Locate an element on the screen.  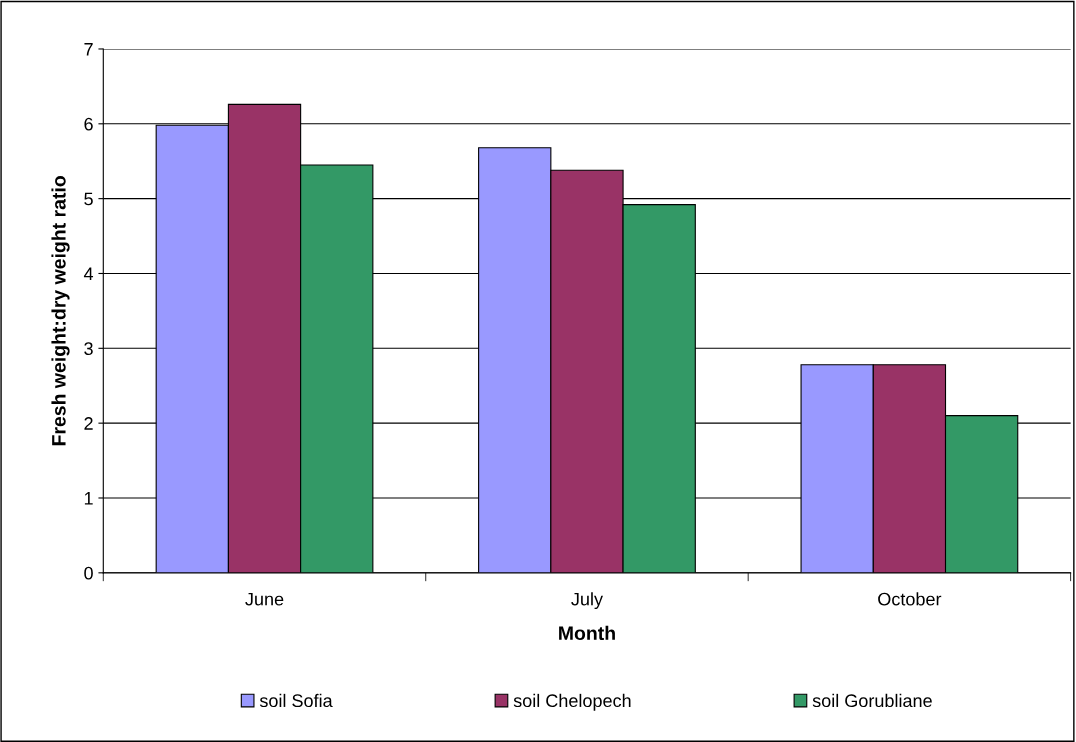
y-tick-label: 6 is located at coordinates (88, 124).